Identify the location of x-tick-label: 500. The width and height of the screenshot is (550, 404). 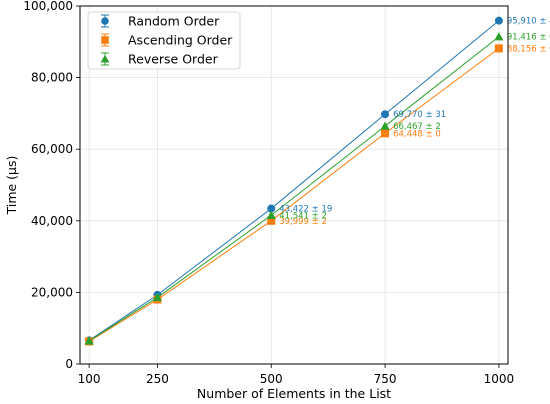
(271, 379).